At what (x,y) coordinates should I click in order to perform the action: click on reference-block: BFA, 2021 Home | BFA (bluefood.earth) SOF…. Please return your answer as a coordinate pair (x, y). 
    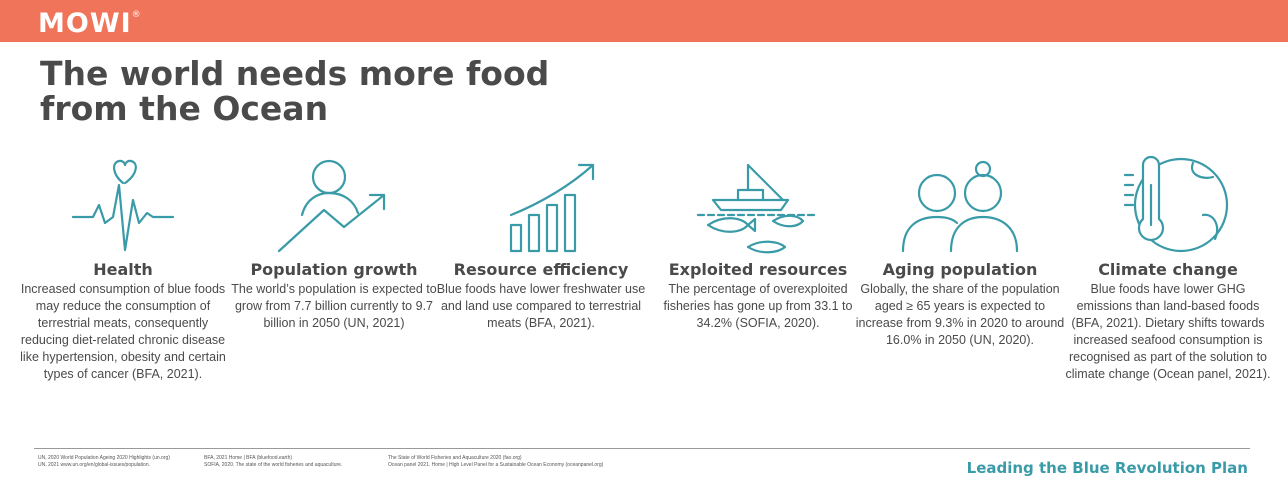
    Looking at the image, I should click on (273, 462).